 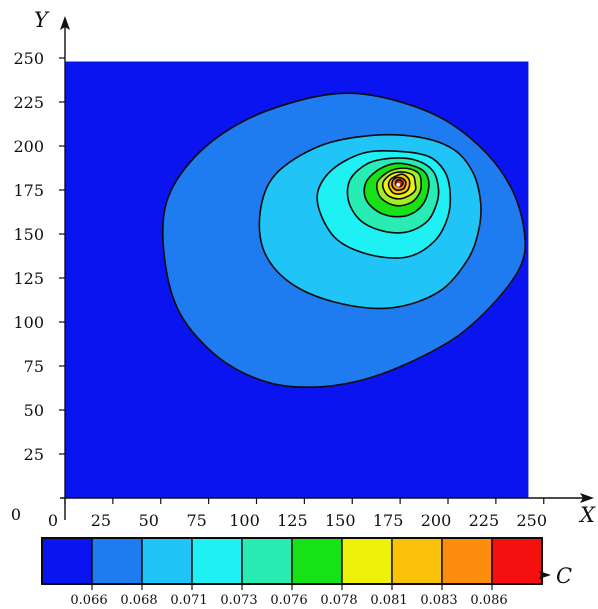 I want to click on x-tick-label: 100, so click(x=244, y=520).